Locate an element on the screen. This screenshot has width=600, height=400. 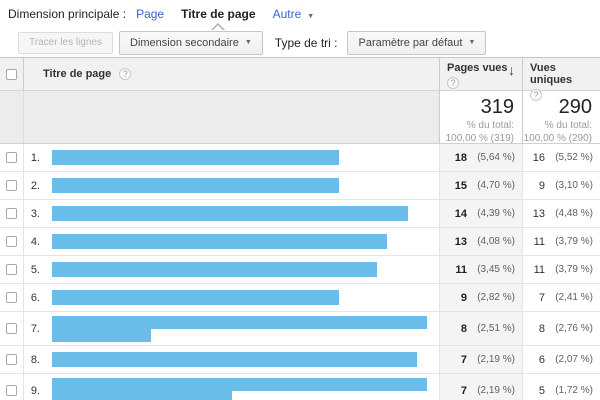
select-all-checkbox is located at coordinates (11, 74).